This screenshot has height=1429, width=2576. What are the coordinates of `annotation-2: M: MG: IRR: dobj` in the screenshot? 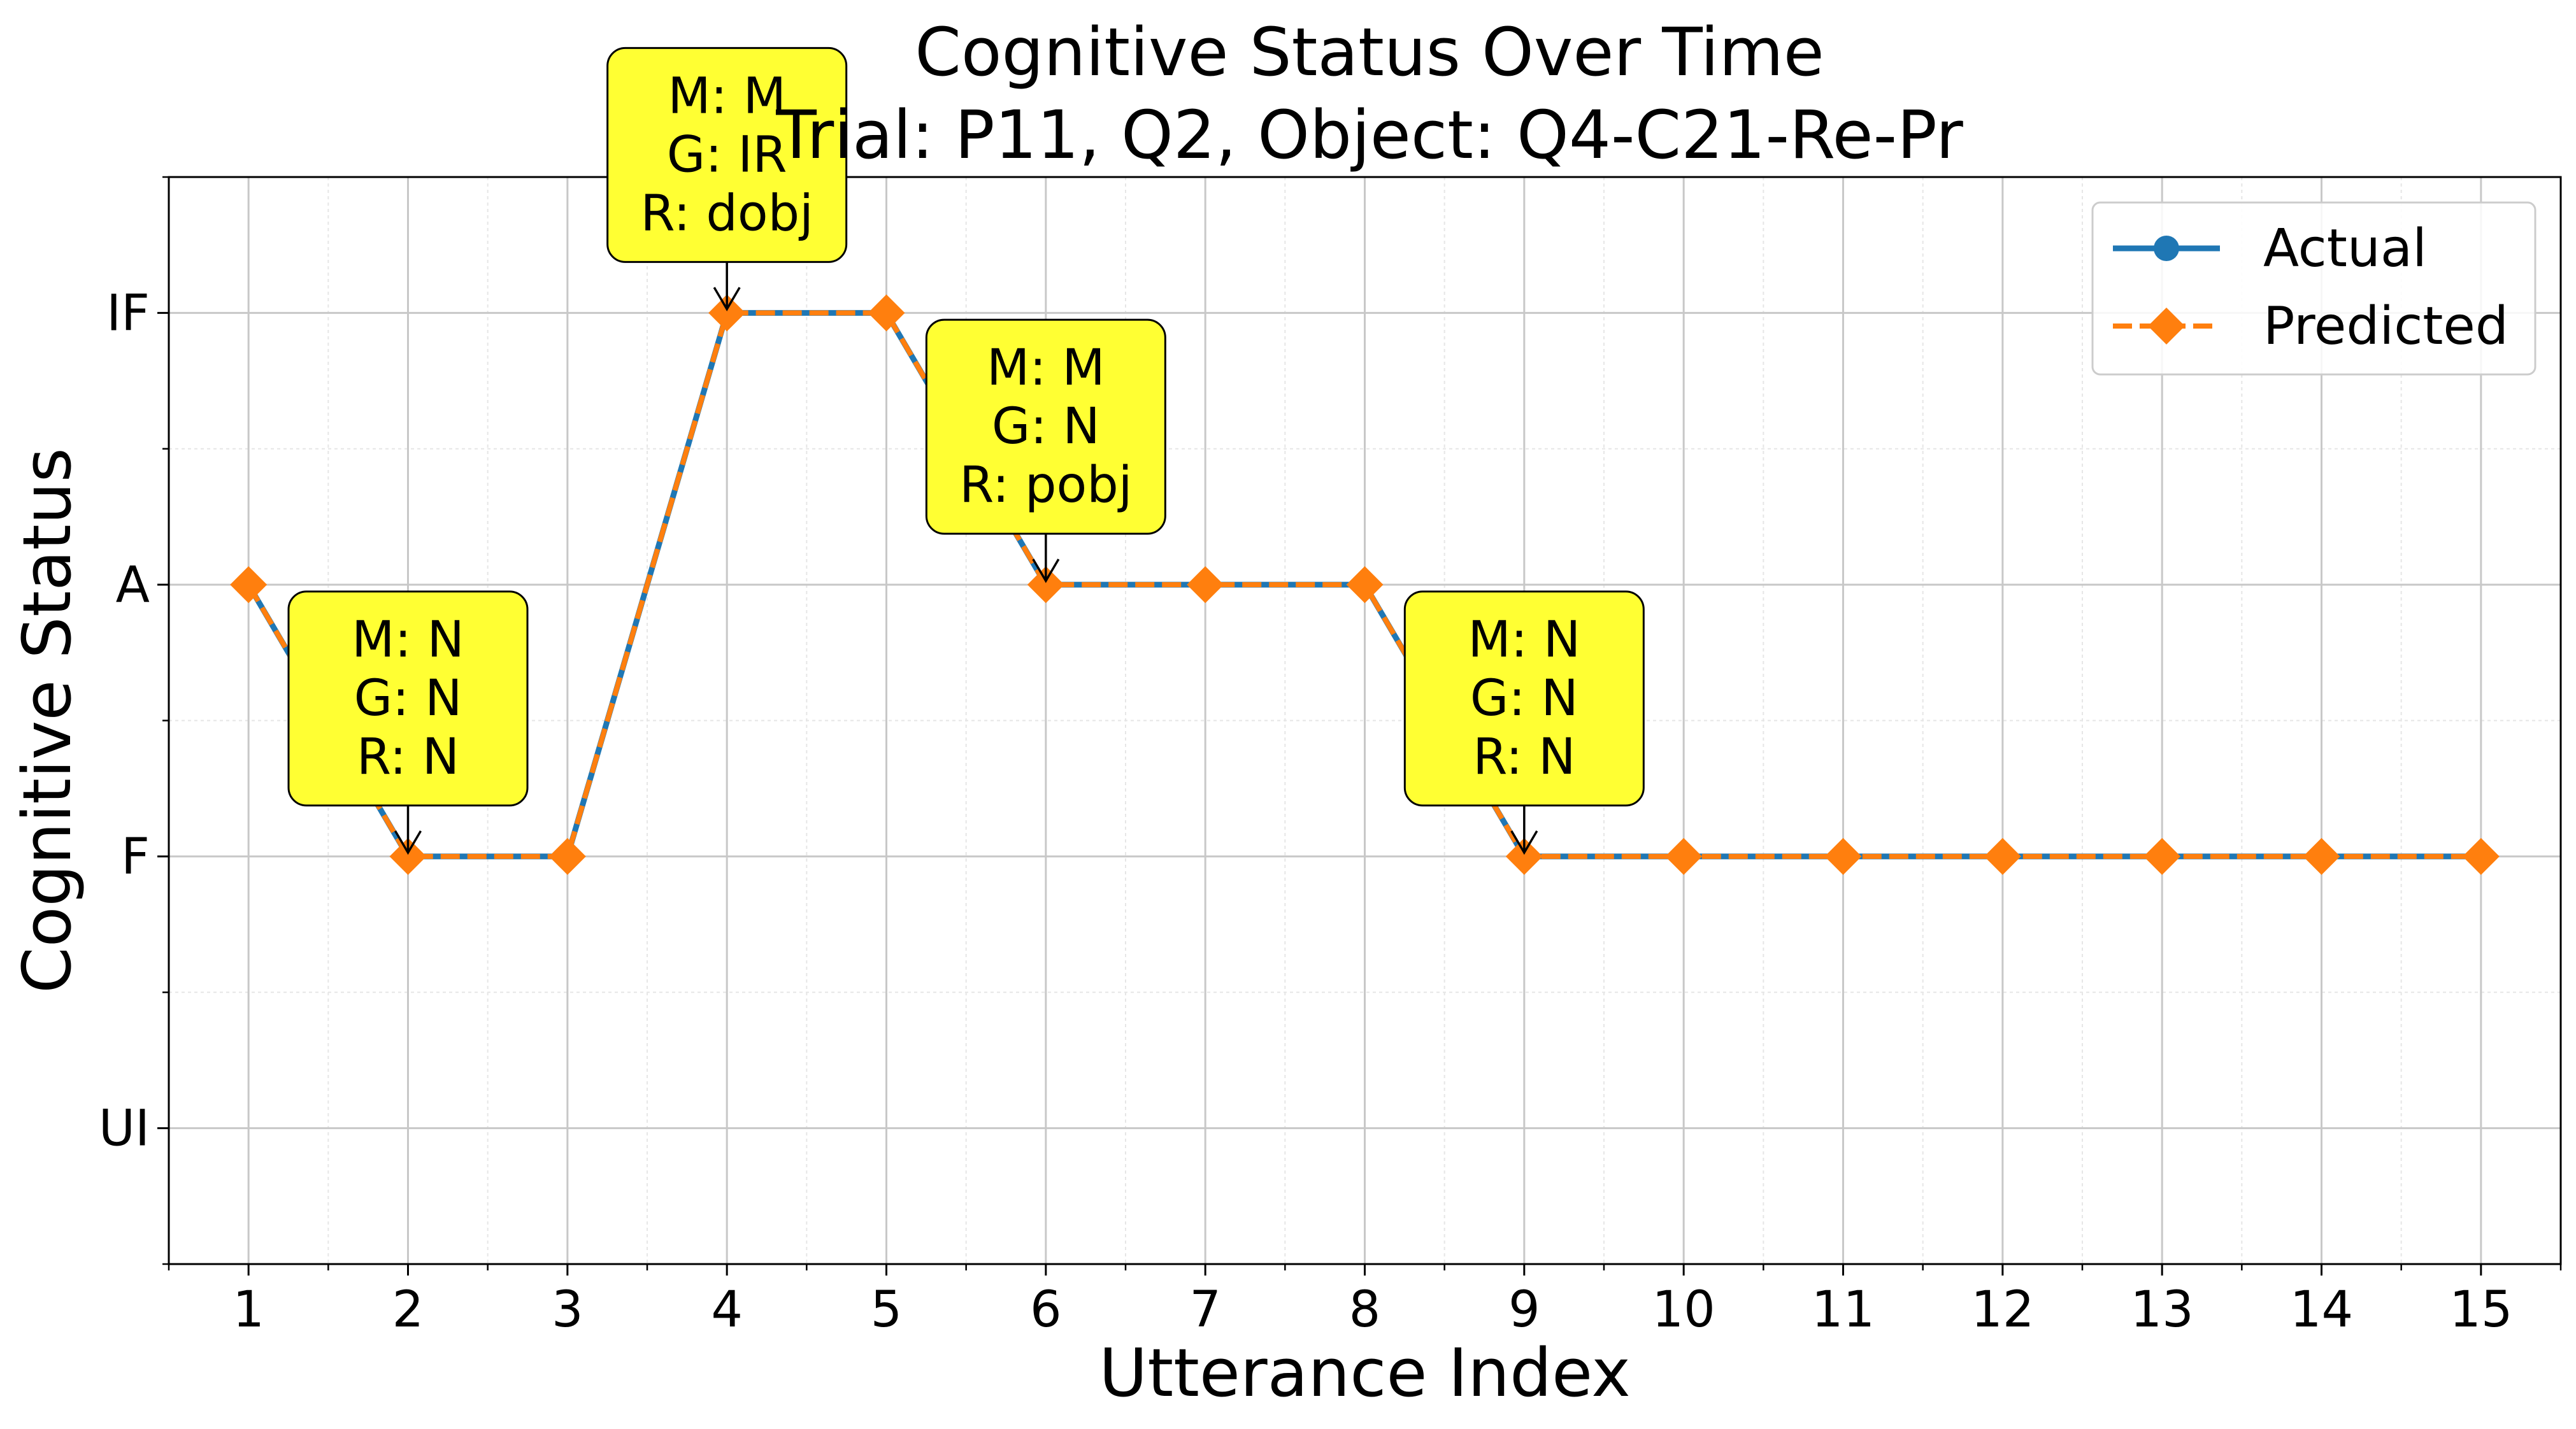 It's located at (727, 179).